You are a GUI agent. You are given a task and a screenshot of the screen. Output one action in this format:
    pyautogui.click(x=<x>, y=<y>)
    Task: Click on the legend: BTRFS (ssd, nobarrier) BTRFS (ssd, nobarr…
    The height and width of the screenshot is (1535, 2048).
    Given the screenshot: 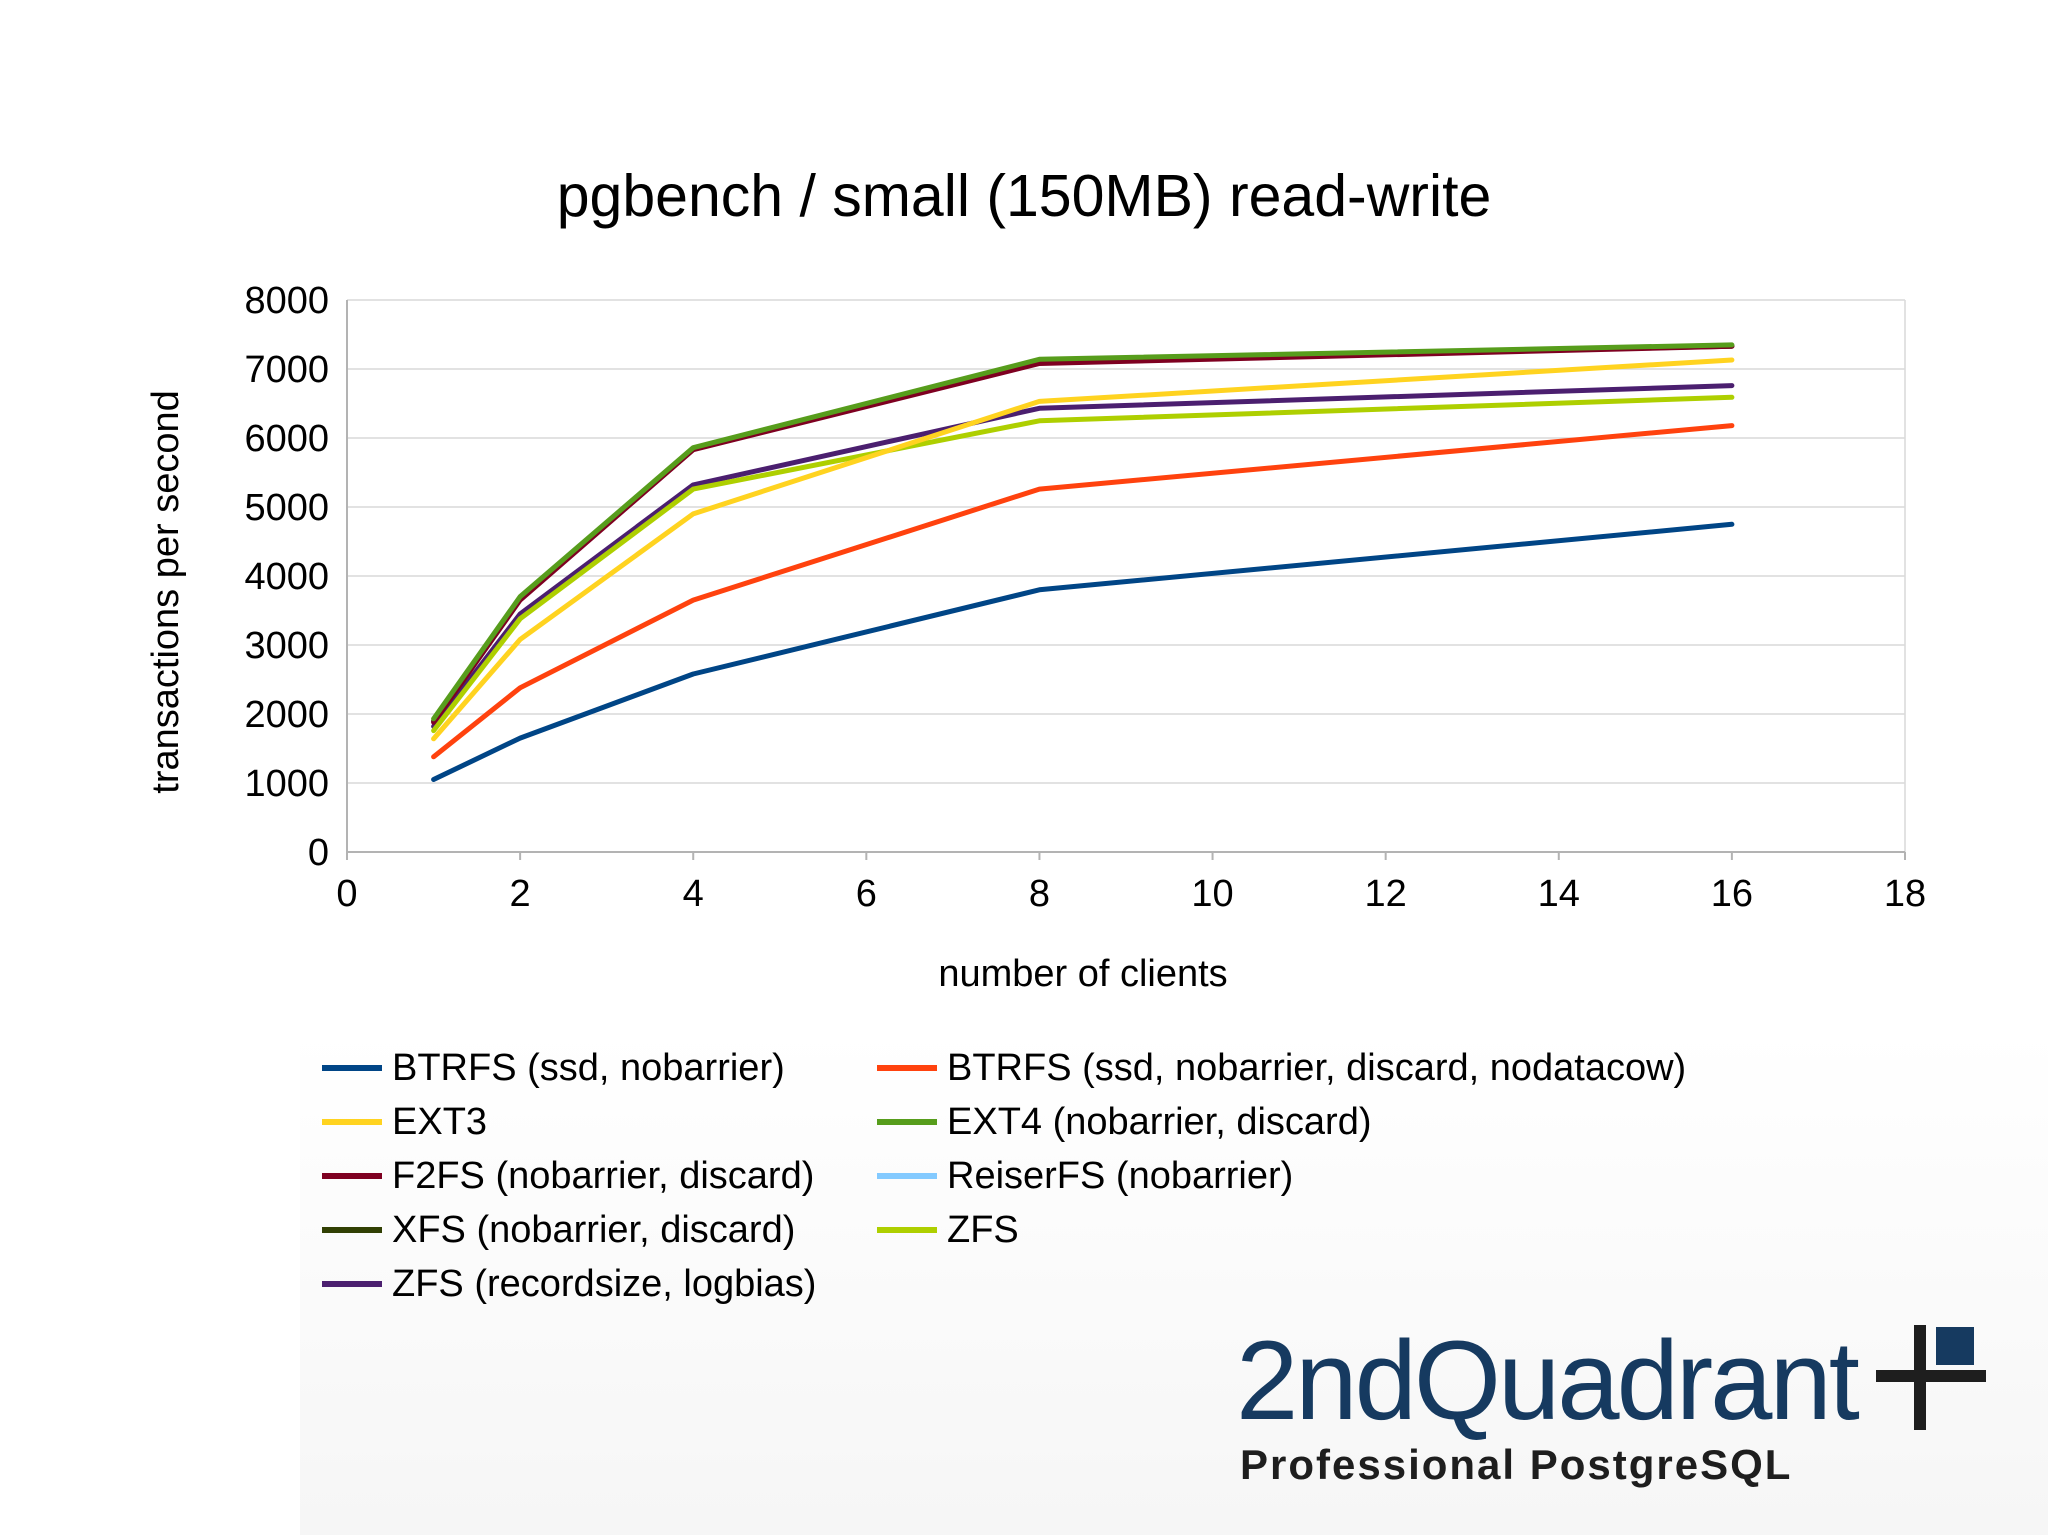 What is the action you would take?
    pyautogui.click(x=1072, y=1176)
    